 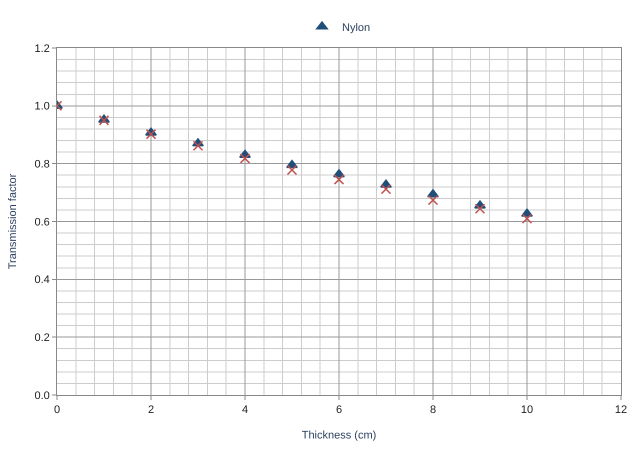 What do you see at coordinates (151, 410) in the screenshot?
I see `x-tick-label: 2` at bounding box center [151, 410].